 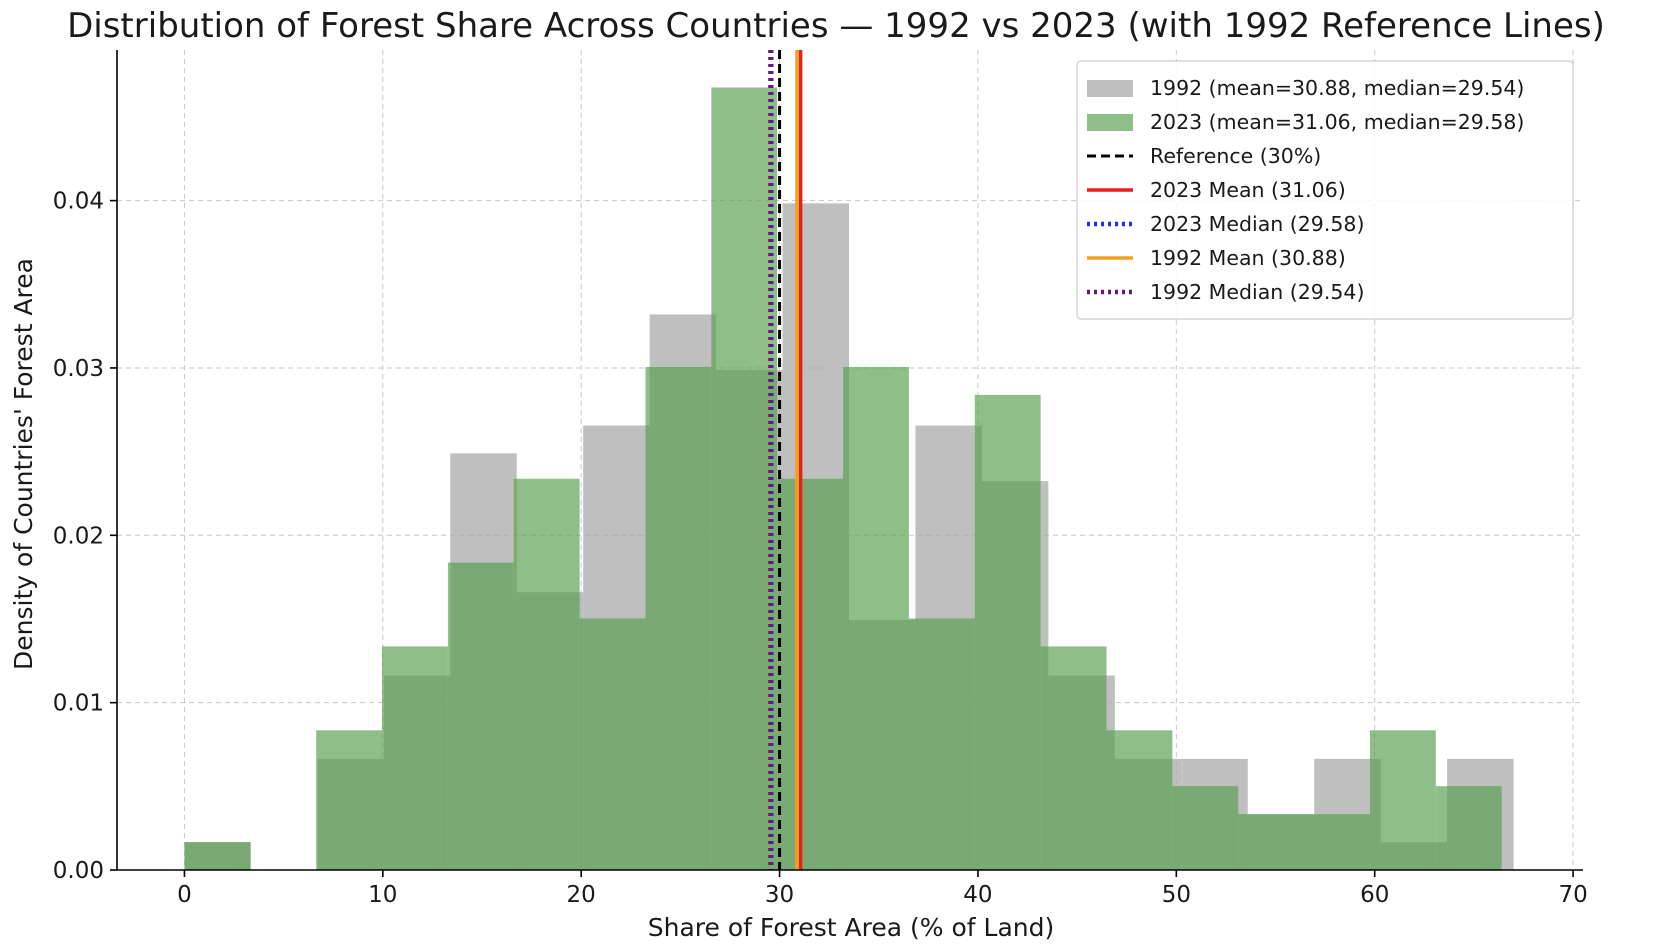 I want to click on legend-entry: 1992 Median (29.54), so click(x=1225, y=292).